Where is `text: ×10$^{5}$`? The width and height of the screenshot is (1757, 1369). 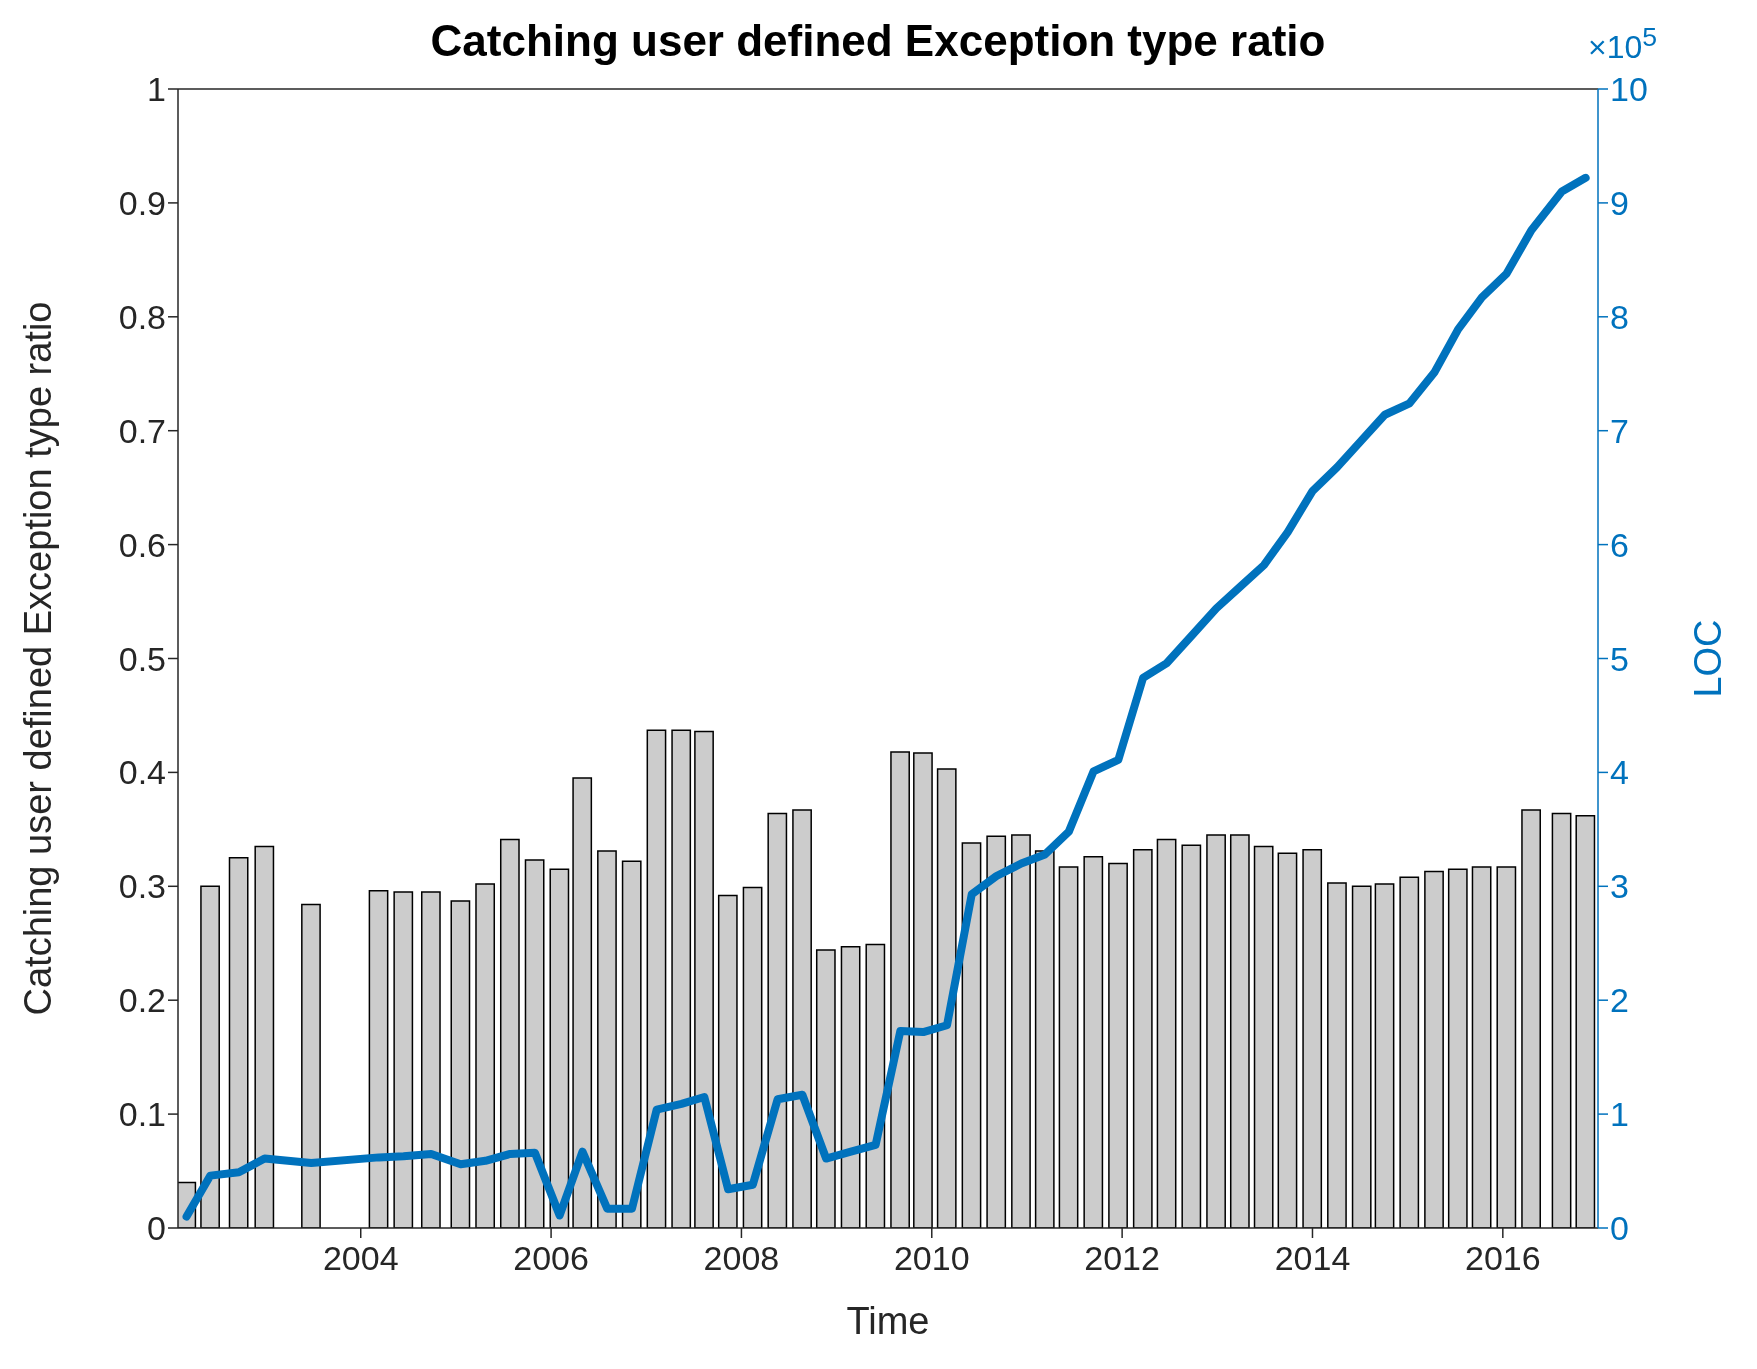 text: ×10$^{5}$ is located at coordinates (1623, 44).